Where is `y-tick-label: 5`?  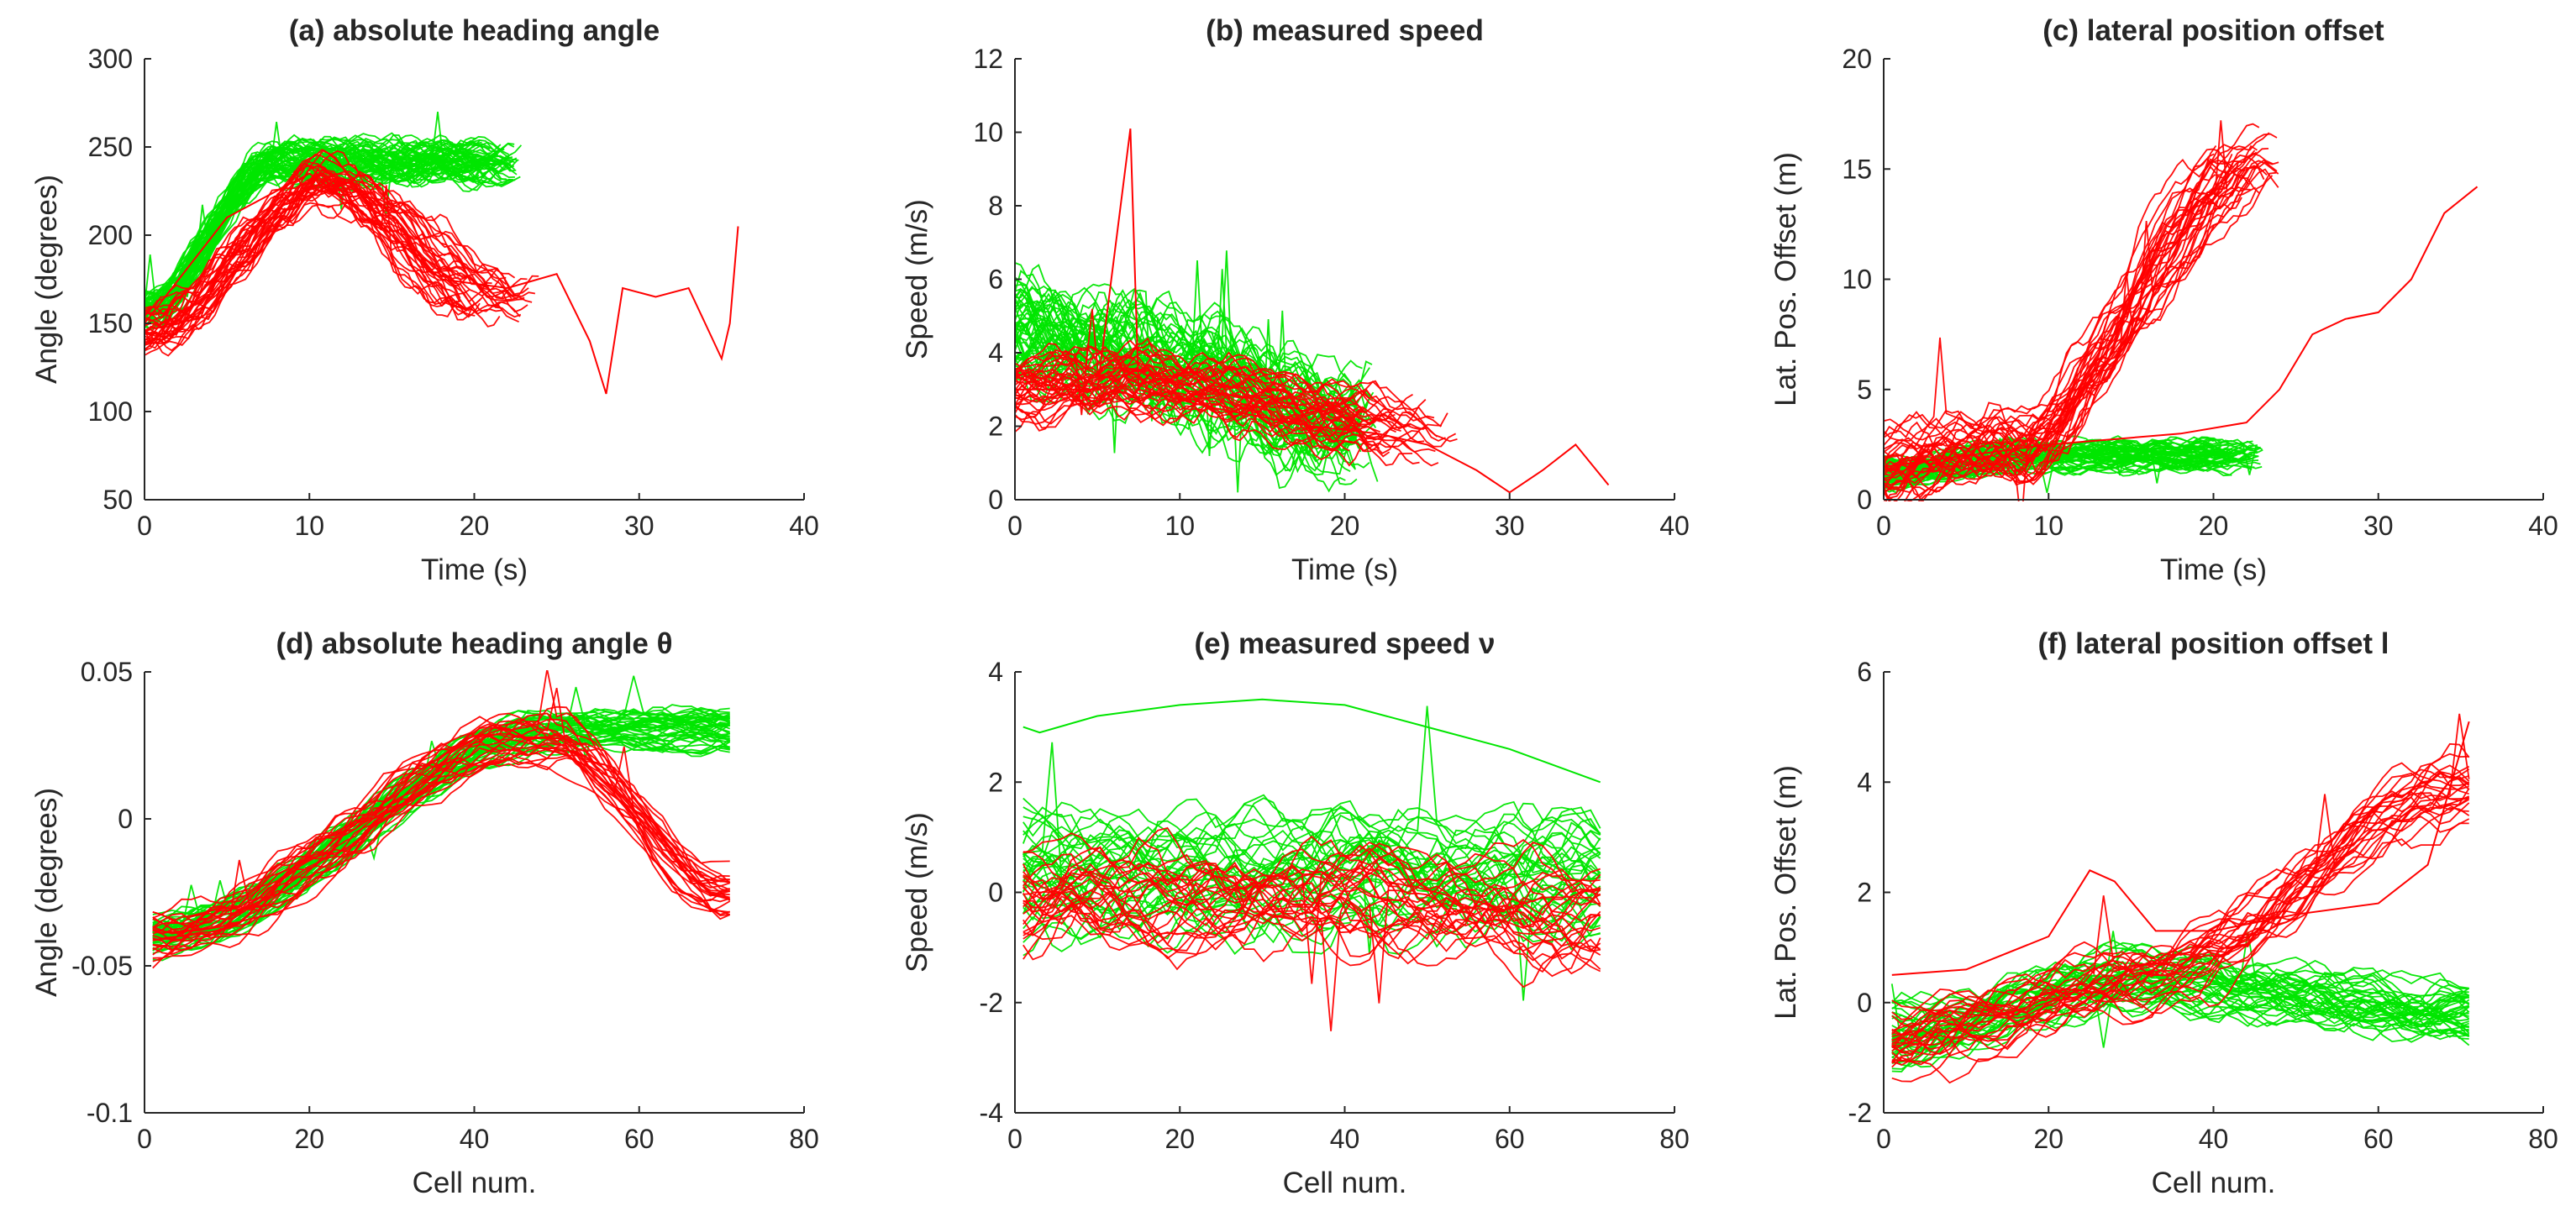 y-tick-label: 5 is located at coordinates (1864, 390).